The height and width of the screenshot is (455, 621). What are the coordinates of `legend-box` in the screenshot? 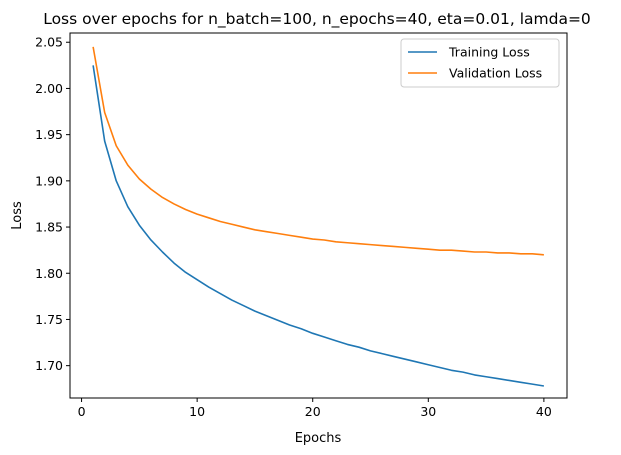 It's located at (480, 63).